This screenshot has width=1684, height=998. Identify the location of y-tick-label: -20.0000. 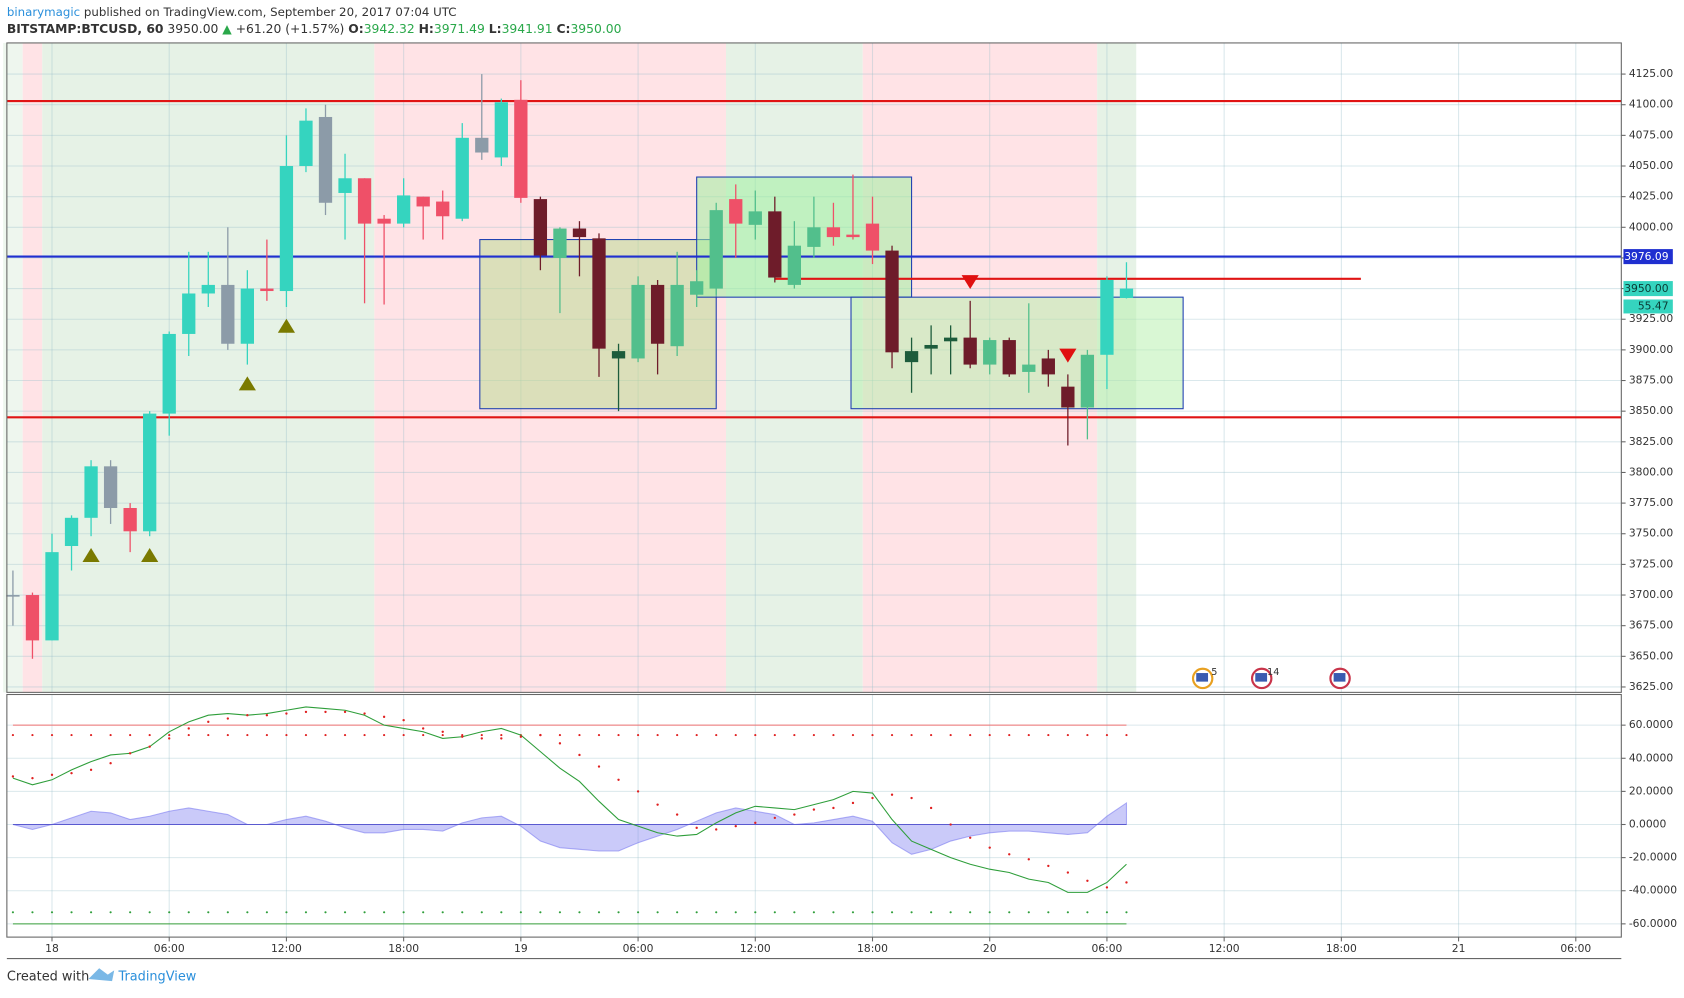
(1653, 857).